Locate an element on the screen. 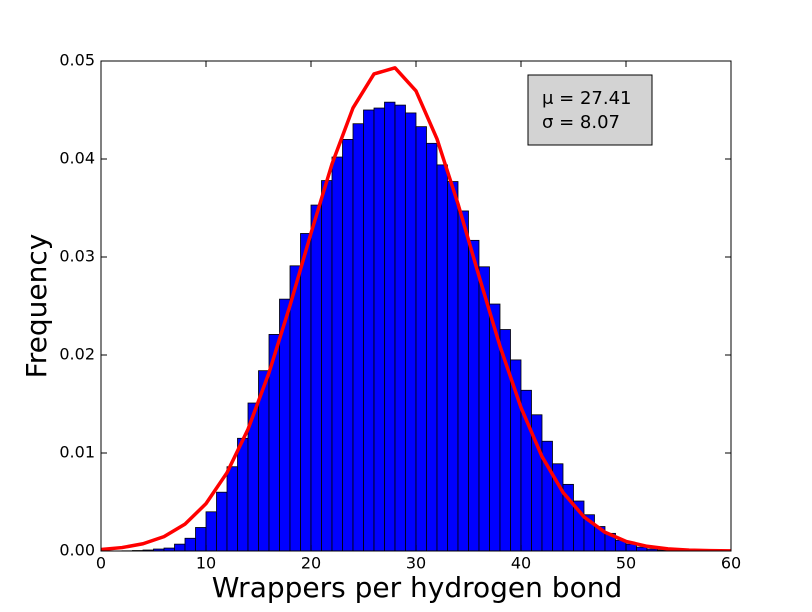 This screenshot has height=612, width=812. x-axis-label: Wrappers per hydrogen bond is located at coordinates (417, 587).